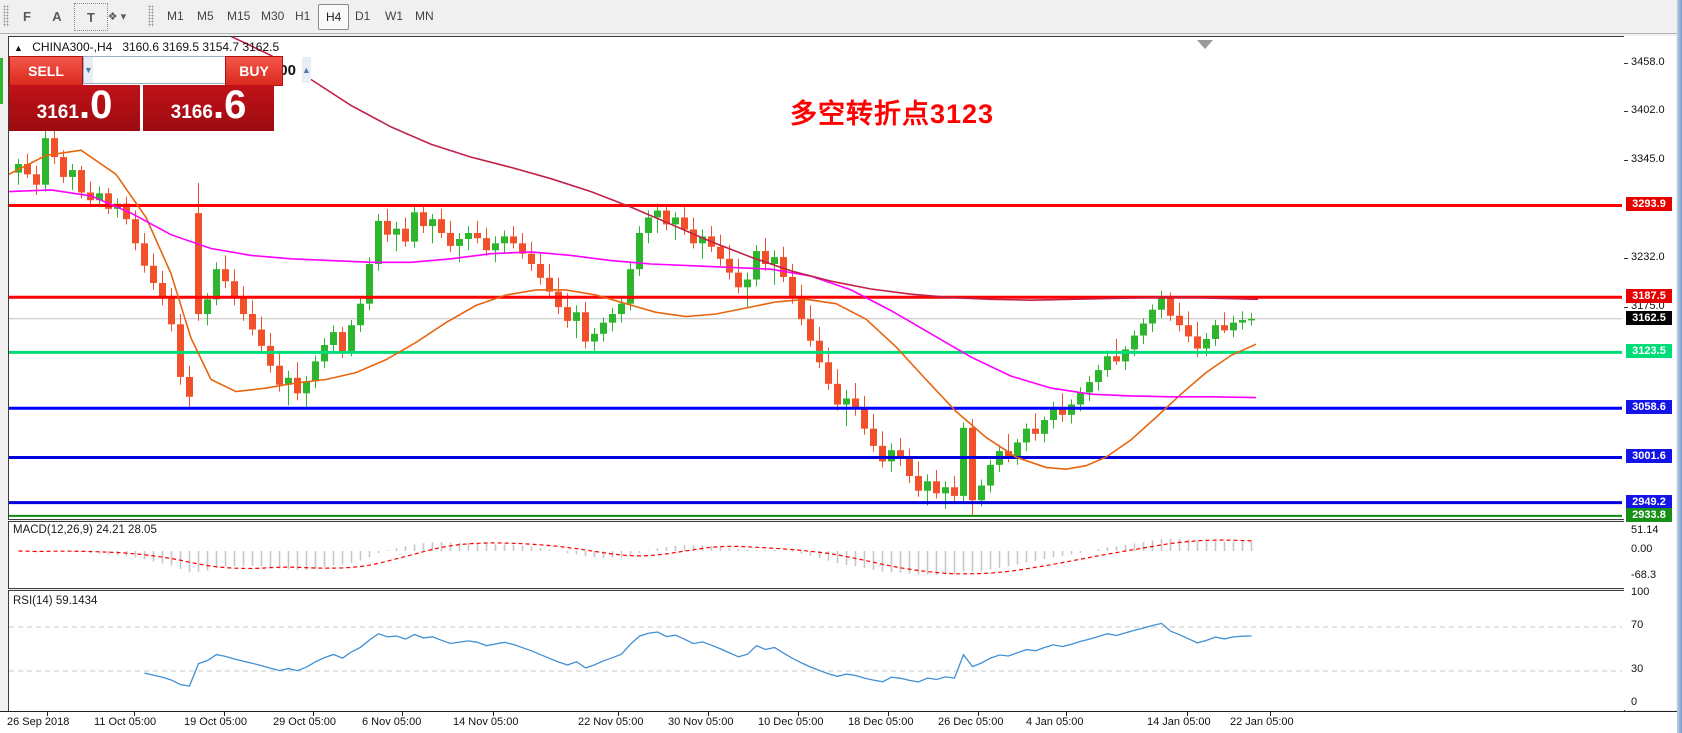 This screenshot has width=1682, height=733. What do you see at coordinates (1648, 256) in the screenshot?
I see `y-tick-label: 3232.0` at bounding box center [1648, 256].